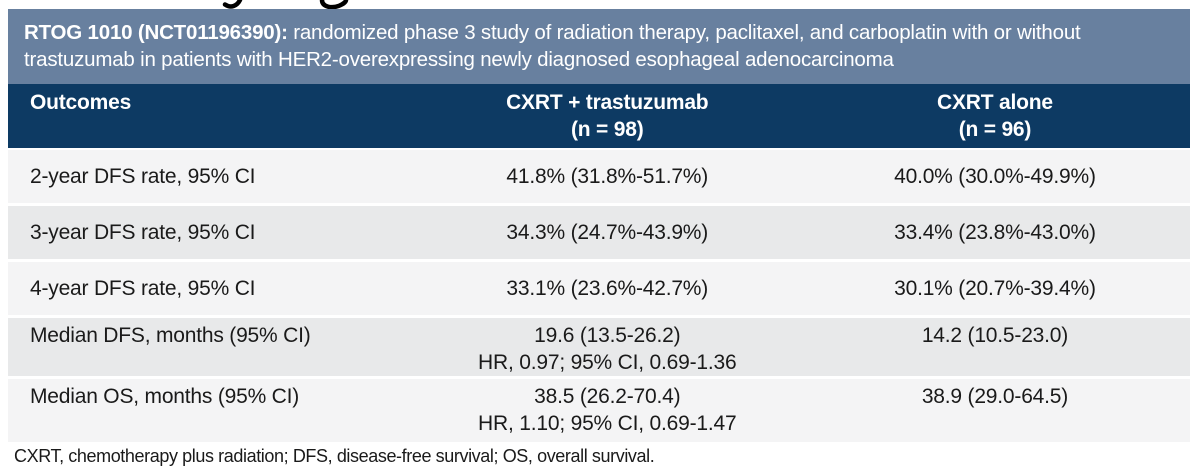  What do you see at coordinates (143, 288) in the screenshot?
I see `outcome-cell: 4-year DFS rate, 95% CI` at bounding box center [143, 288].